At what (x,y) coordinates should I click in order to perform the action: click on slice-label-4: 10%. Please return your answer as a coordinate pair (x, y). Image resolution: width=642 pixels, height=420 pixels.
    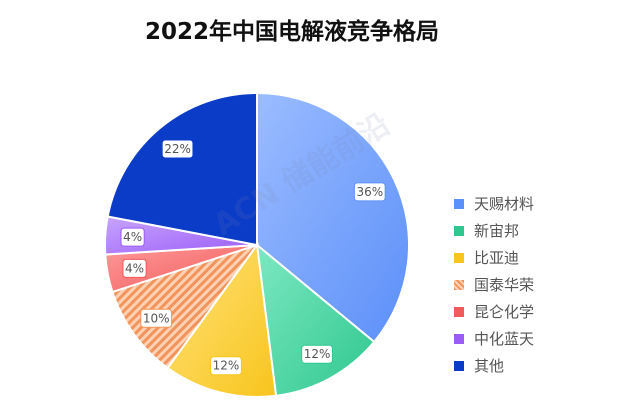
    Looking at the image, I should click on (156, 318).